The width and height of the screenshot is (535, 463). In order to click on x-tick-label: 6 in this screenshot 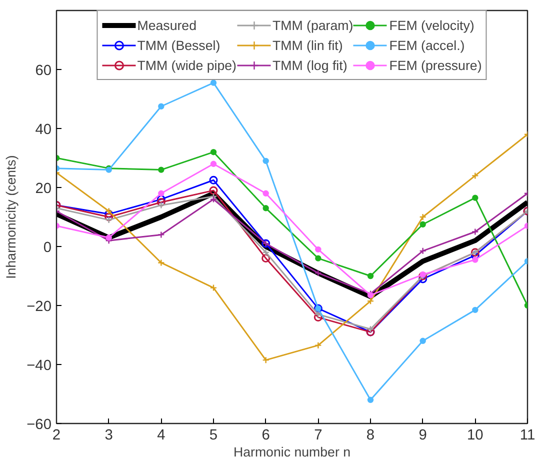, I will do `click(266, 436)`.